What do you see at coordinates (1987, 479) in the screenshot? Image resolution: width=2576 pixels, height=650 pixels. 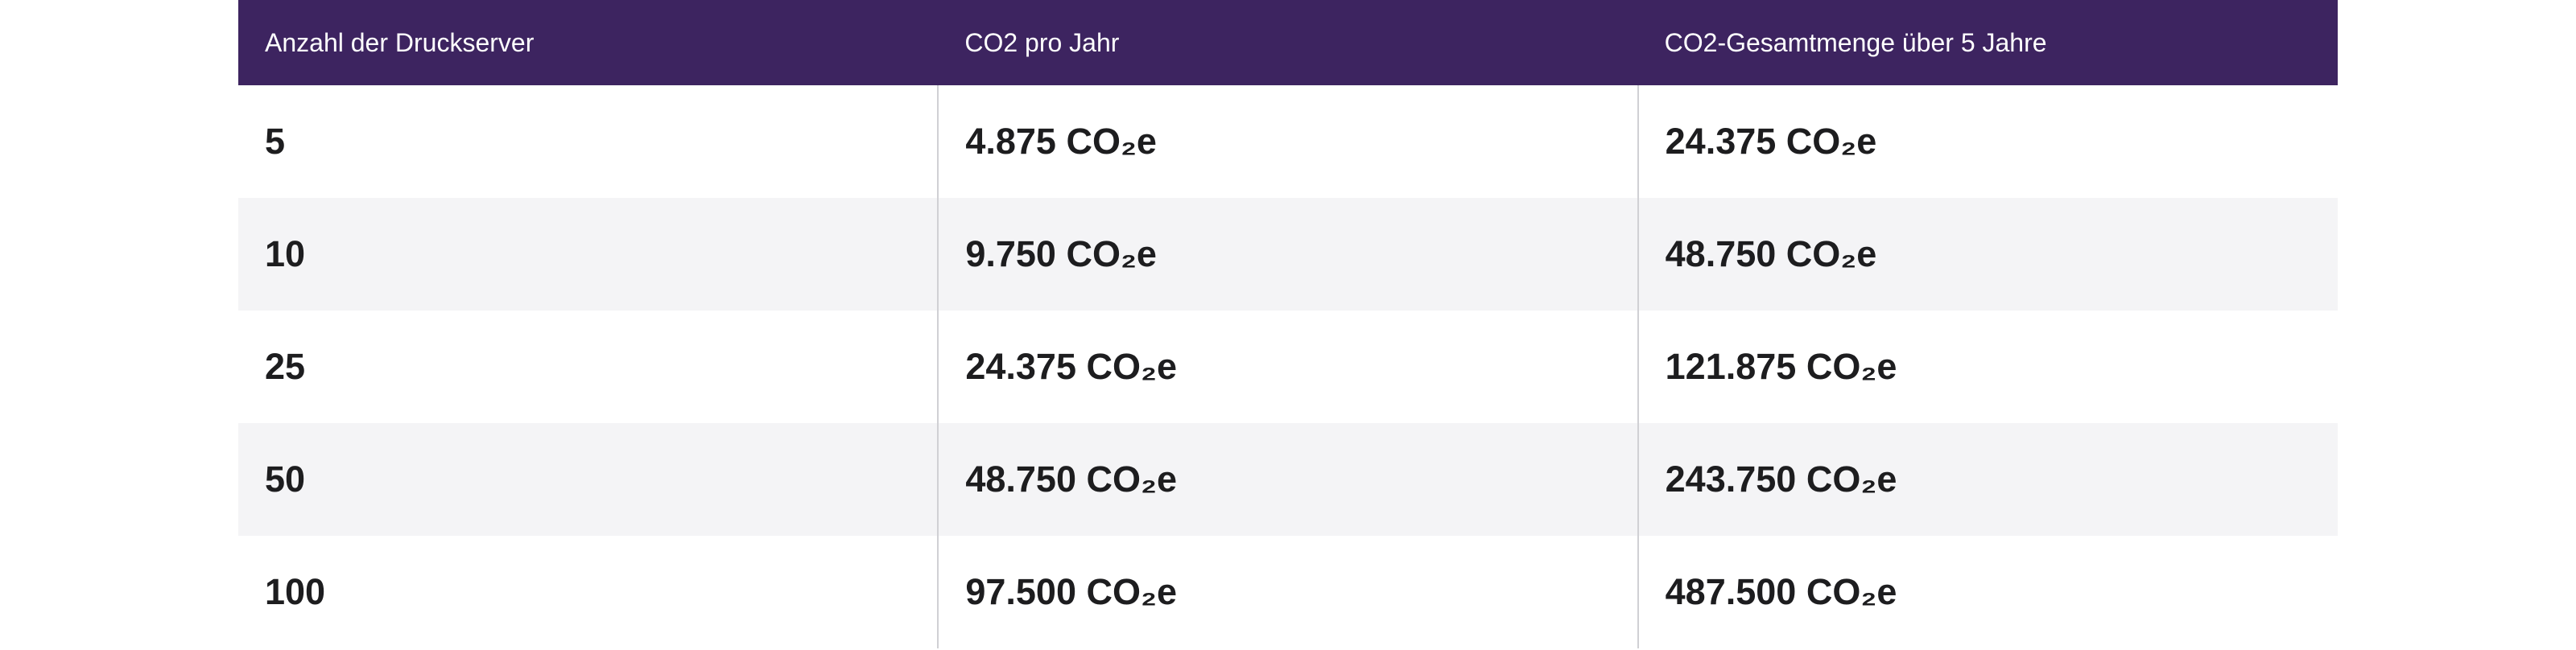 I see `table-cell: 243.750 CO₂e` at bounding box center [1987, 479].